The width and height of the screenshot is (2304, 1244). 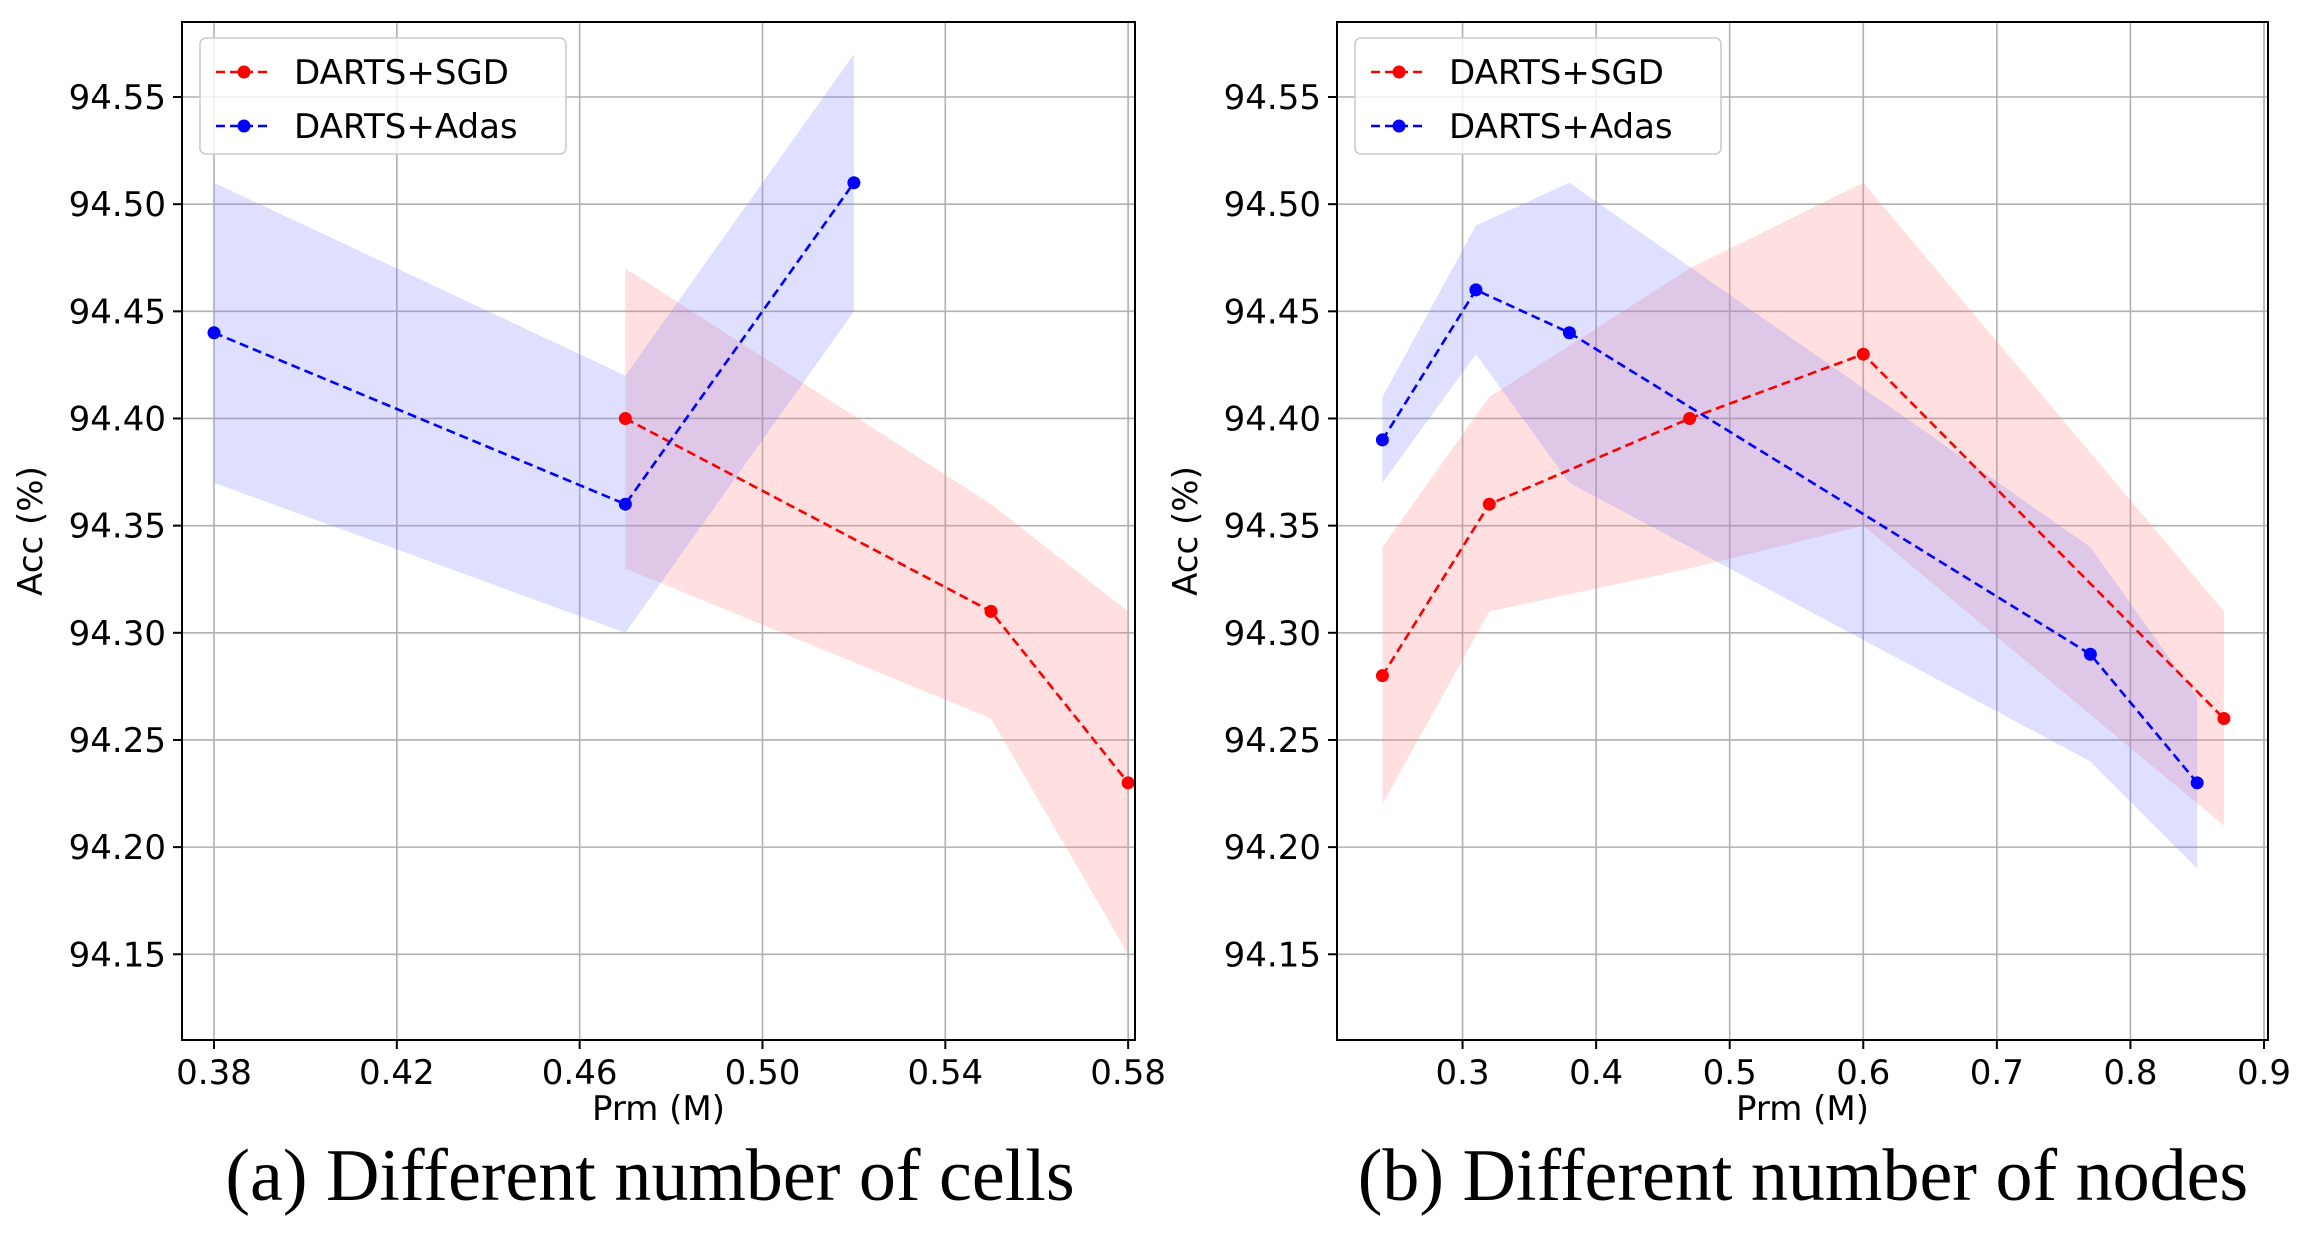 What do you see at coordinates (1463, 1073) in the screenshot?
I see `x-tick-label: 0.3` at bounding box center [1463, 1073].